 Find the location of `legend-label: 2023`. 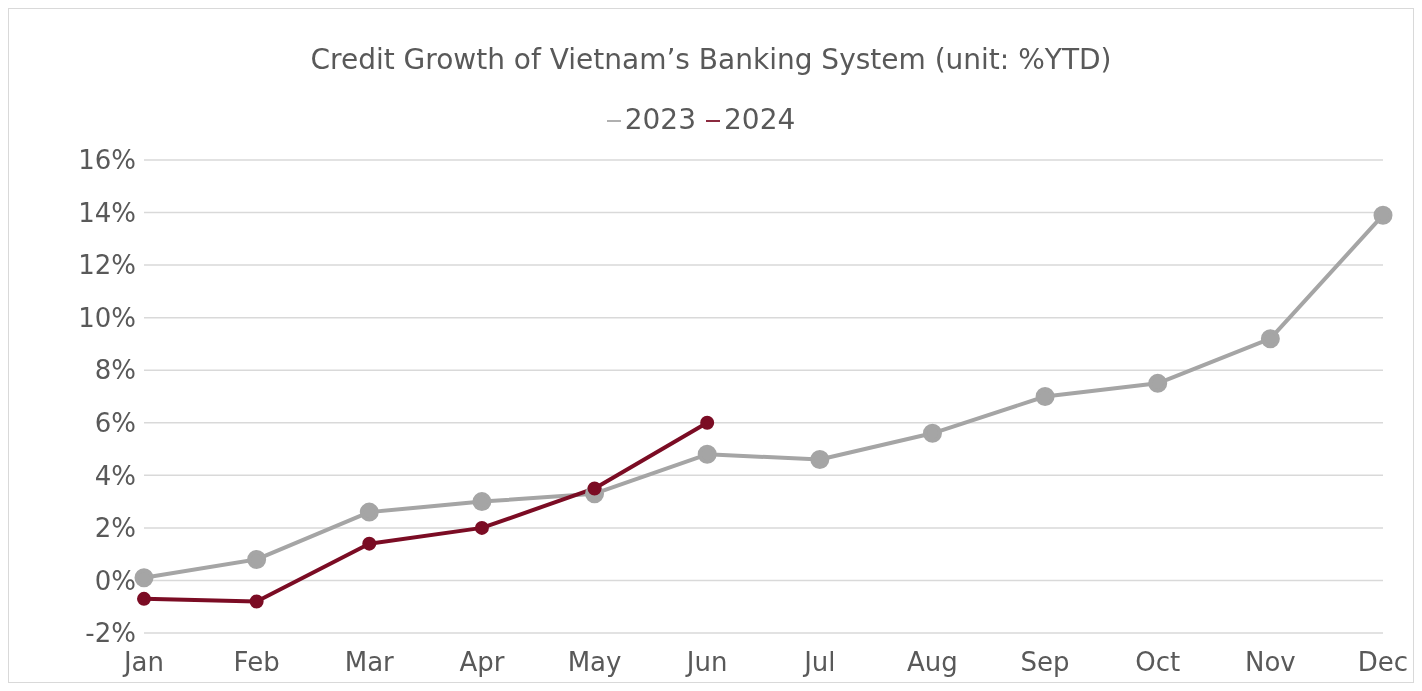

legend-label: 2023 is located at coordinates (660, 119).